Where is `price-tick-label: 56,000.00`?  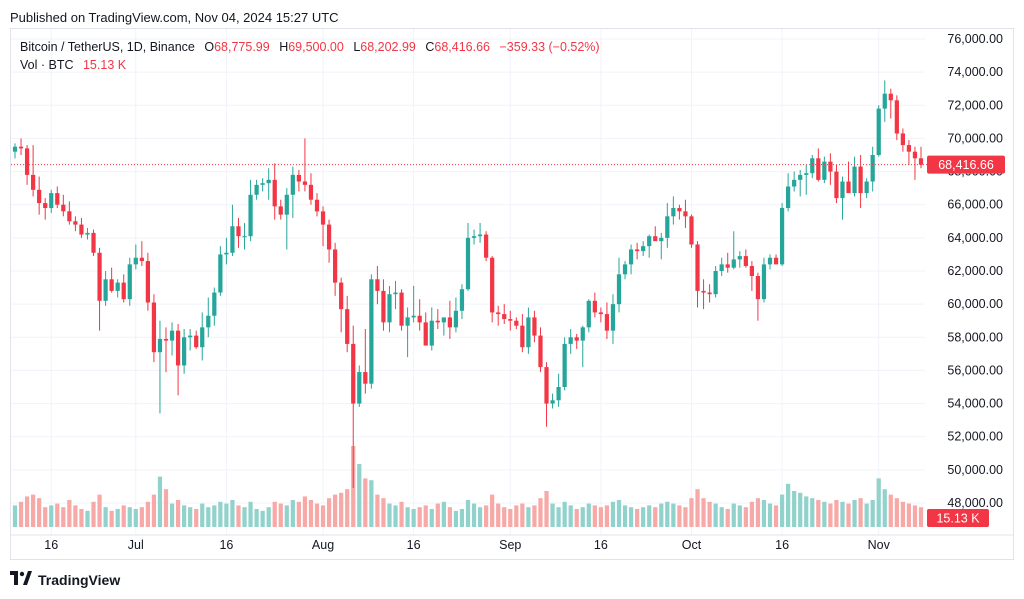
price-tick-label: 56,000.00 is located at coordinates (975, 370).